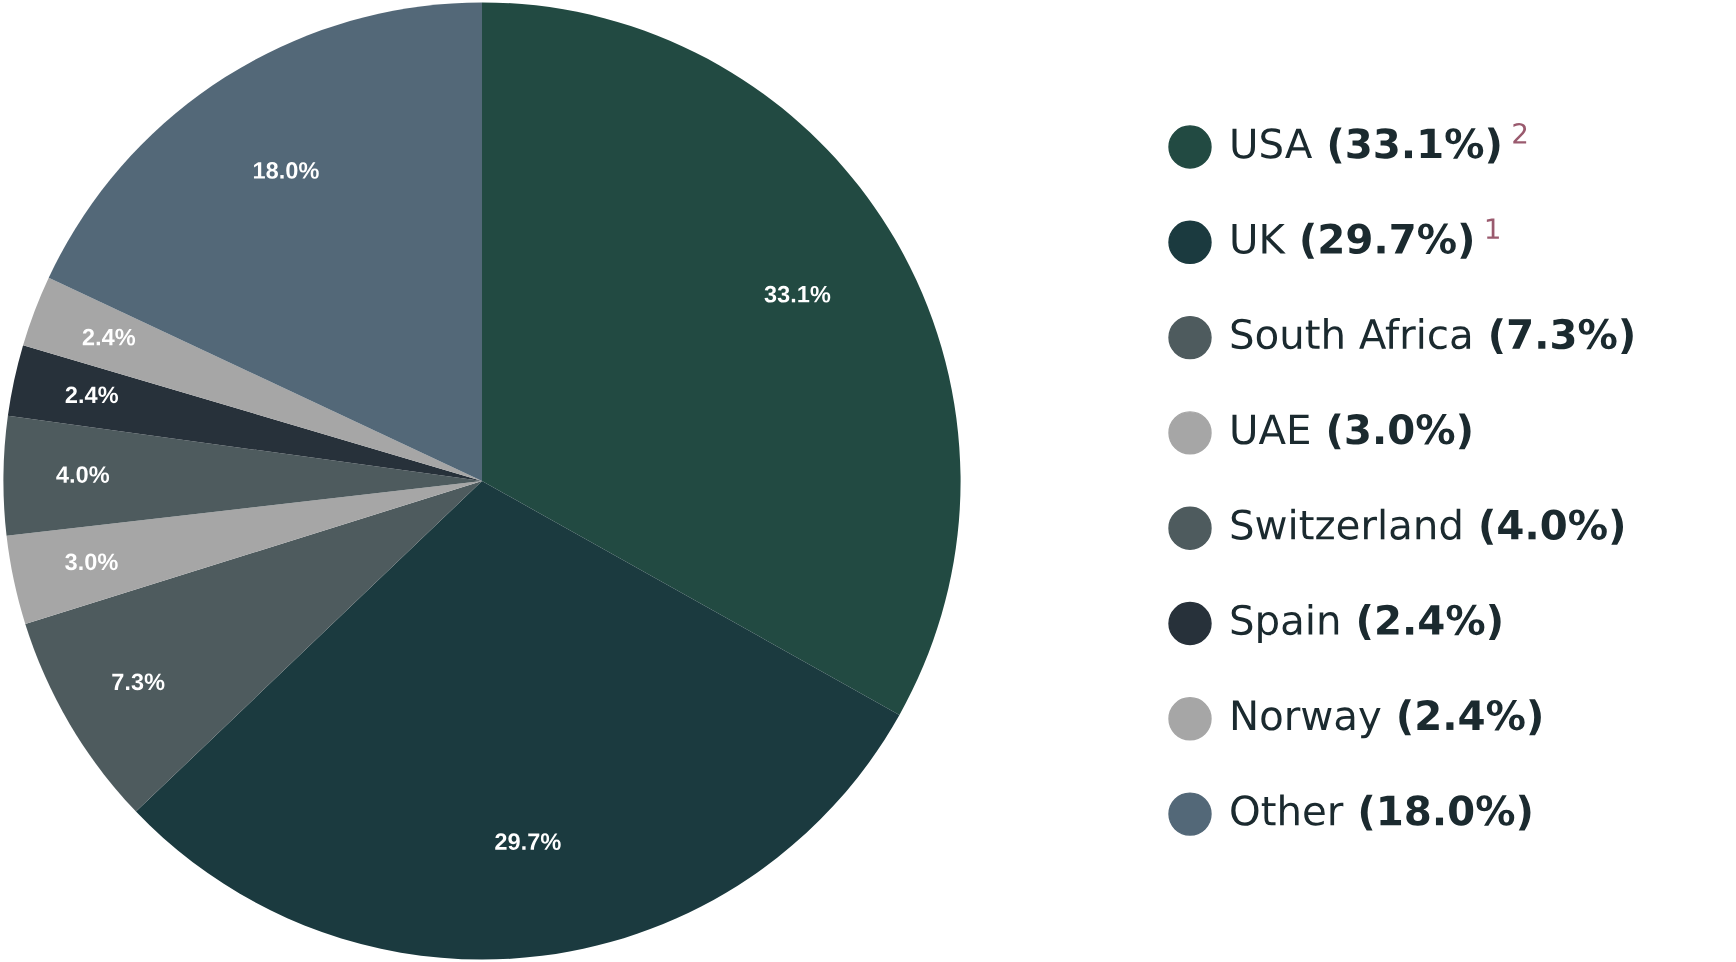 The image size is (1736, 962). I want to click on data-label: 3.0%, so click(91, 562).